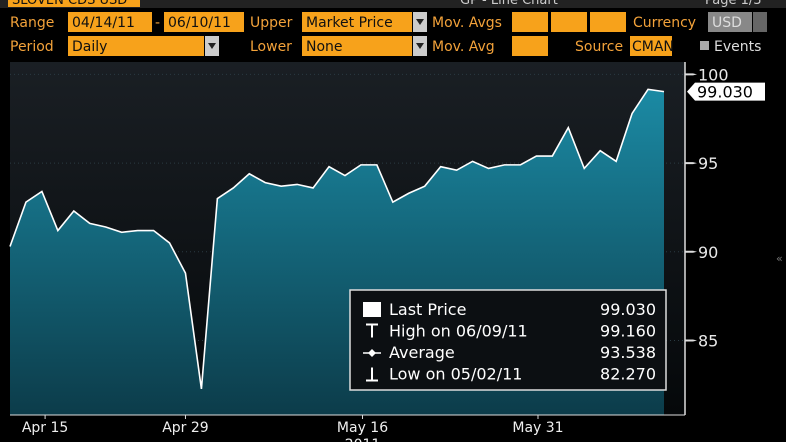  I want to click on legend-label: High on 06/09/11, so click(458, 331).